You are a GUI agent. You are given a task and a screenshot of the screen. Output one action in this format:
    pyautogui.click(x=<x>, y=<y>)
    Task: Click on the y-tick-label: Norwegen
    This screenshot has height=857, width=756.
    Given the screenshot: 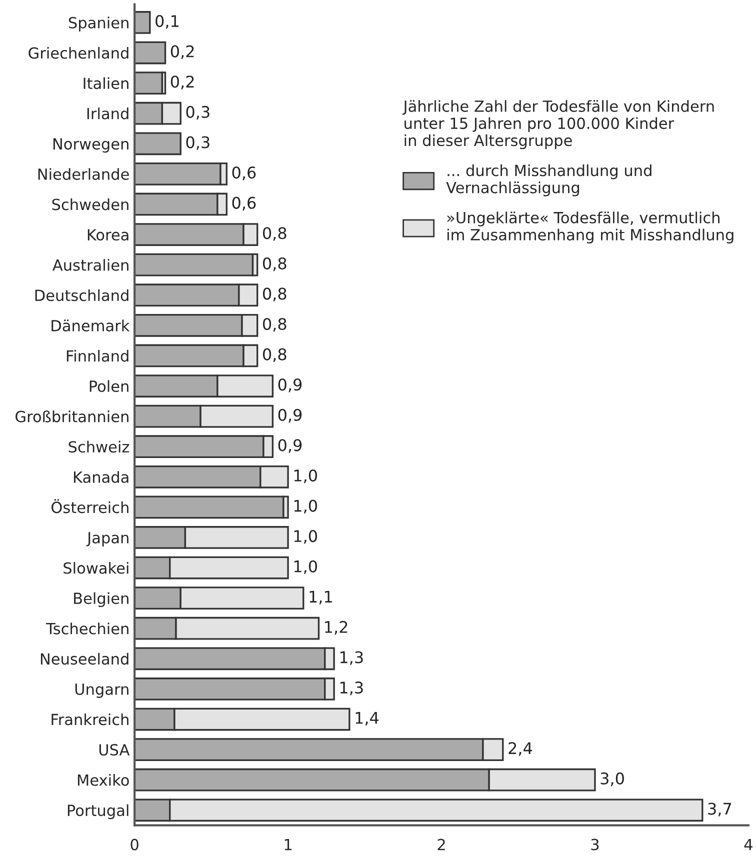 What is the action you would take?
    pyautogui.click(x=90, y=145)
    